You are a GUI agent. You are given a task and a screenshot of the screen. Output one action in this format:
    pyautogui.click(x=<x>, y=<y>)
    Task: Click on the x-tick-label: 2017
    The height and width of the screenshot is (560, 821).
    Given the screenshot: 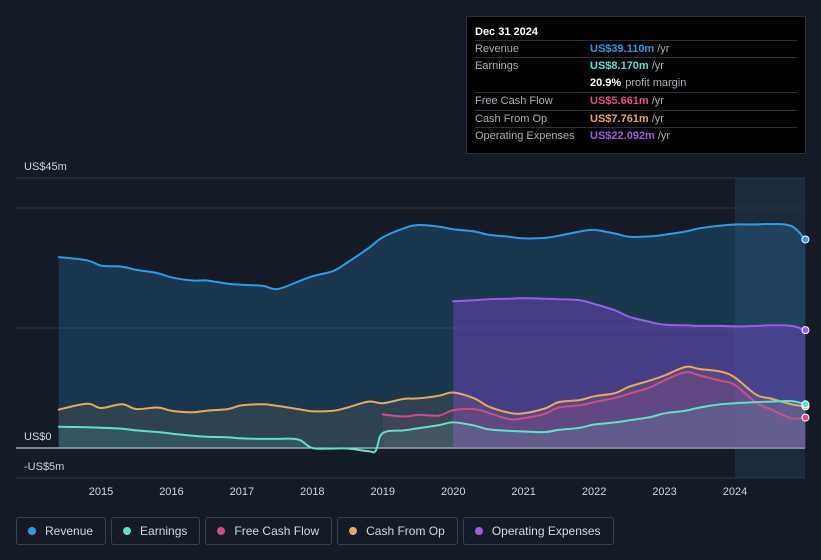 What is the action you would take?
    pyautogui.click(x=242, y=492)
    